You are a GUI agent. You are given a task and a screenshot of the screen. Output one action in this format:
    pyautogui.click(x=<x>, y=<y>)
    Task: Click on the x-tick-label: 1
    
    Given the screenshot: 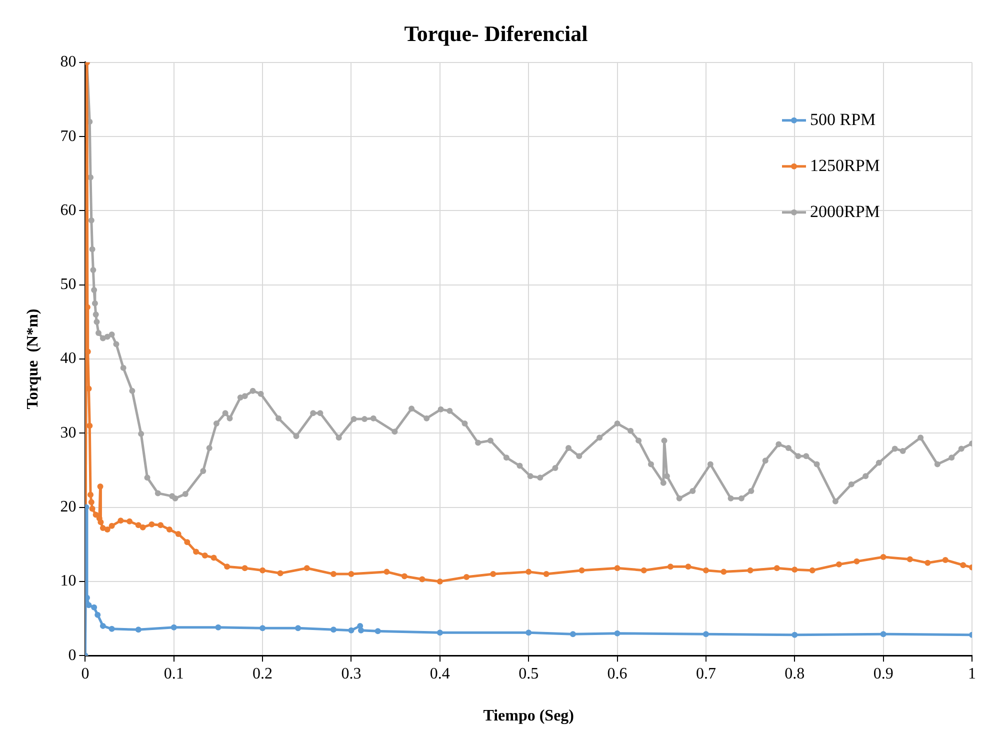 What is the action you would take?
    pyautogui.click(x=972, y=673)
    